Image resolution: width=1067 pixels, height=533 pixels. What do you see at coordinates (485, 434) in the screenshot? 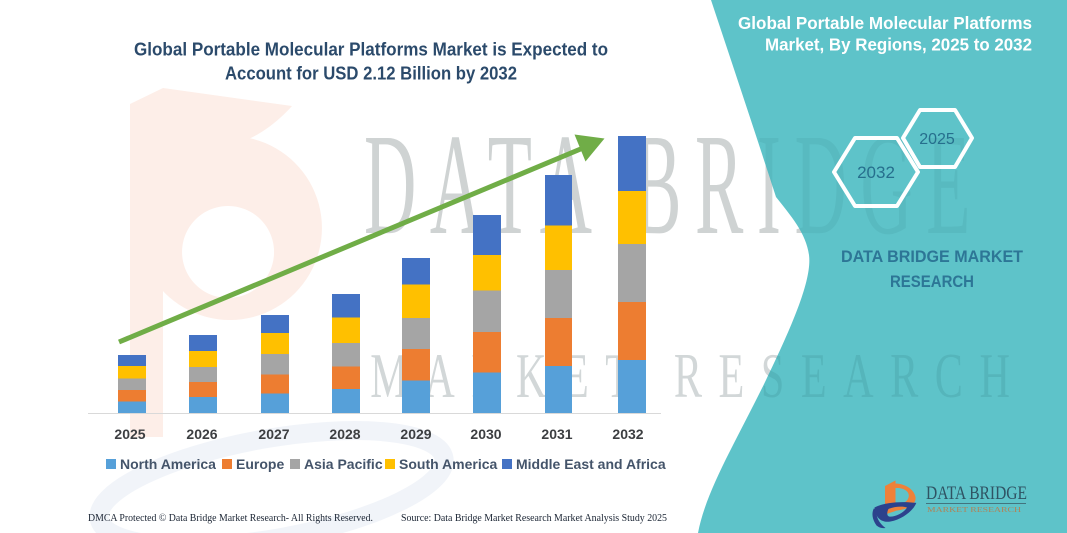
I see `svg-text: 2030` at bounding box center [485, 434].